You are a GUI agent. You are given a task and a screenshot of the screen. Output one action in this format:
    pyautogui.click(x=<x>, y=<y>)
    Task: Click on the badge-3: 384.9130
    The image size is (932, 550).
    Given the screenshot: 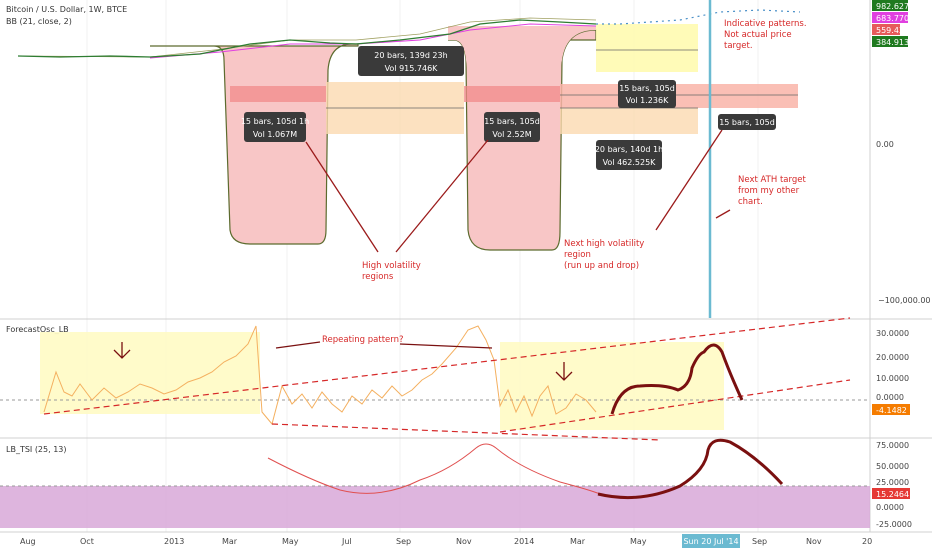 What is the action you would take?
    pyautogui.click(x=895, y=42)
    